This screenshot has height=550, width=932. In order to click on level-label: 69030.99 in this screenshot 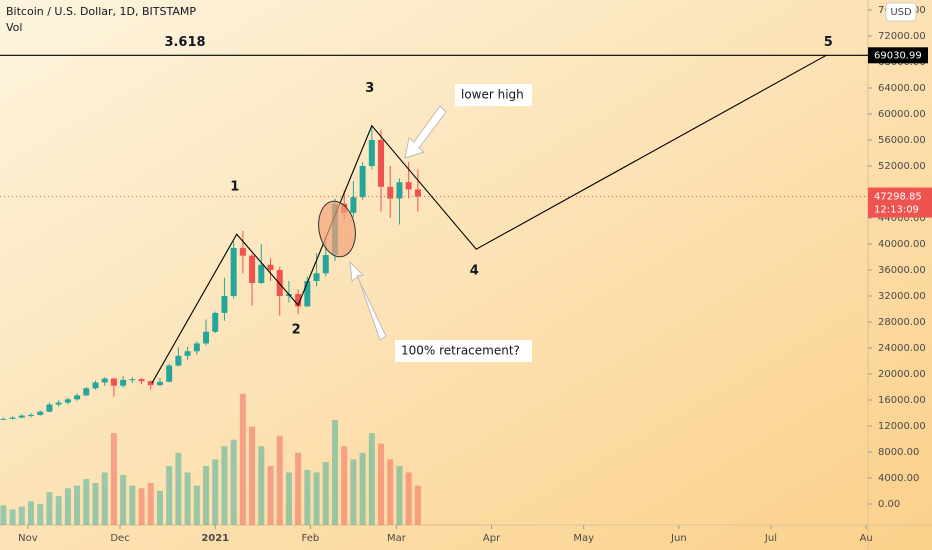, I will do `click(898, 55)`.